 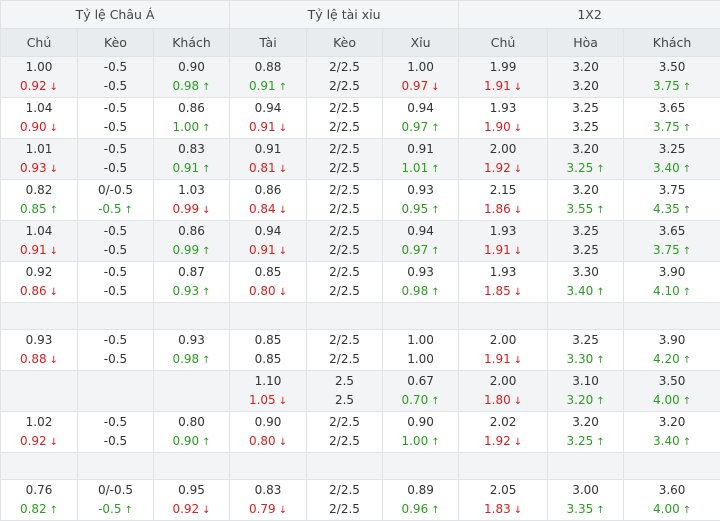 What do you see at coordinates (39, 67) in the screenshot?
I see `opening-odds: 1.00` at bounding box center [39, 67].